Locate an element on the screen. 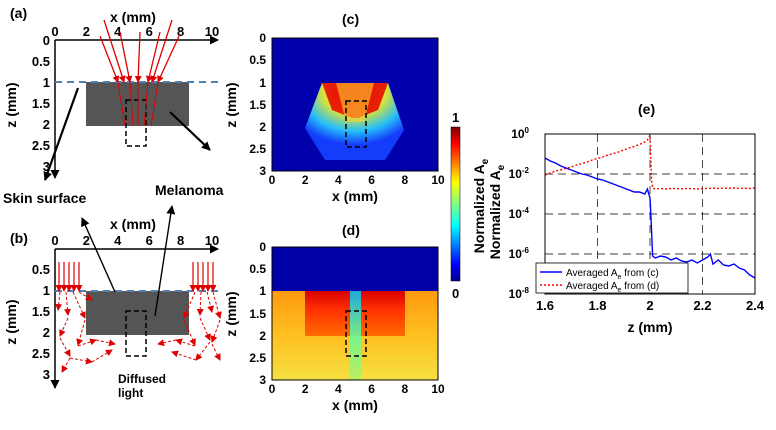  panel-a-skin-pointer is located at coordinates (61, 134).